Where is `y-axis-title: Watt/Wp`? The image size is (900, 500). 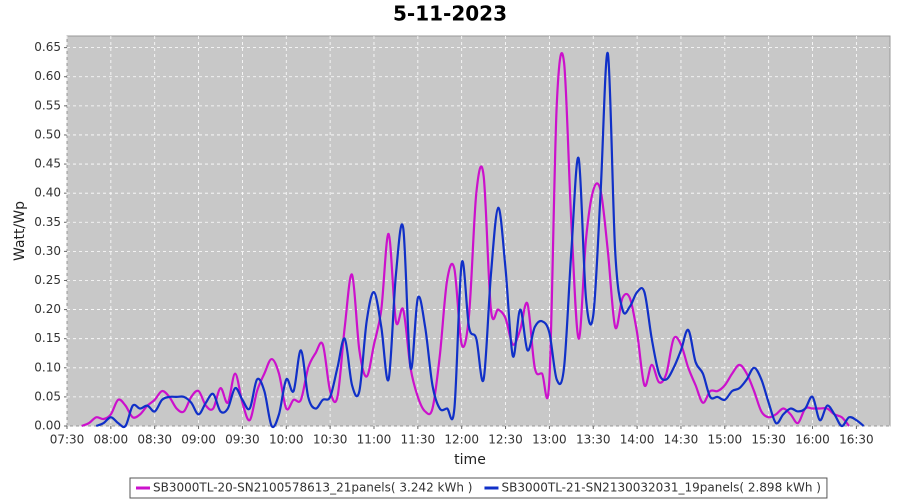
y-axis-title: Watt/Wp is located at coordinates (20, 231).